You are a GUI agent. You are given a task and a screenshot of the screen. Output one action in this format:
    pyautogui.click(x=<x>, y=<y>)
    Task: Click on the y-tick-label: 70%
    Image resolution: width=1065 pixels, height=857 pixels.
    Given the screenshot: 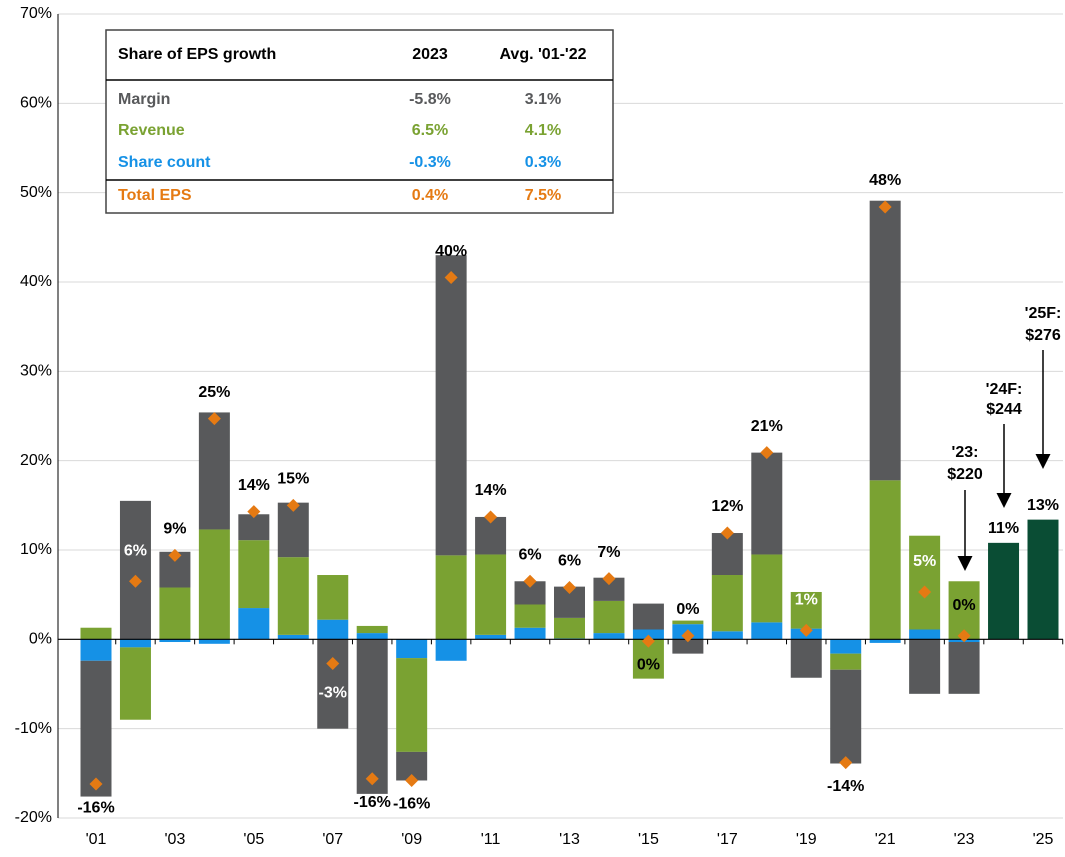 What is the action you would take?
    pyautogui.click(x=36, y=13)
    